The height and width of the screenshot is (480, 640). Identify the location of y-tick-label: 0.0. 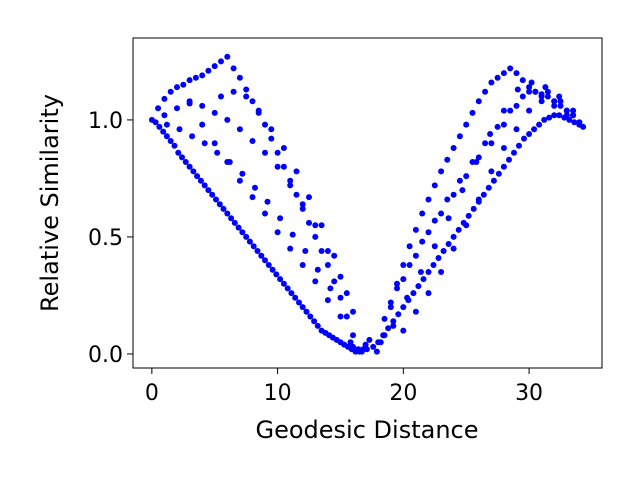
(105, 355).